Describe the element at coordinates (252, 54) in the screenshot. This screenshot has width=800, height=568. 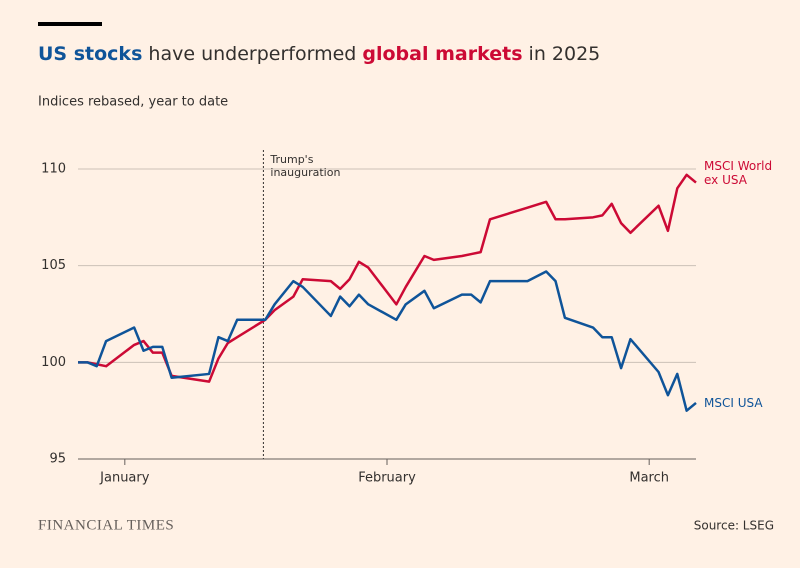
I see `title-part: have underperformed` at that location.